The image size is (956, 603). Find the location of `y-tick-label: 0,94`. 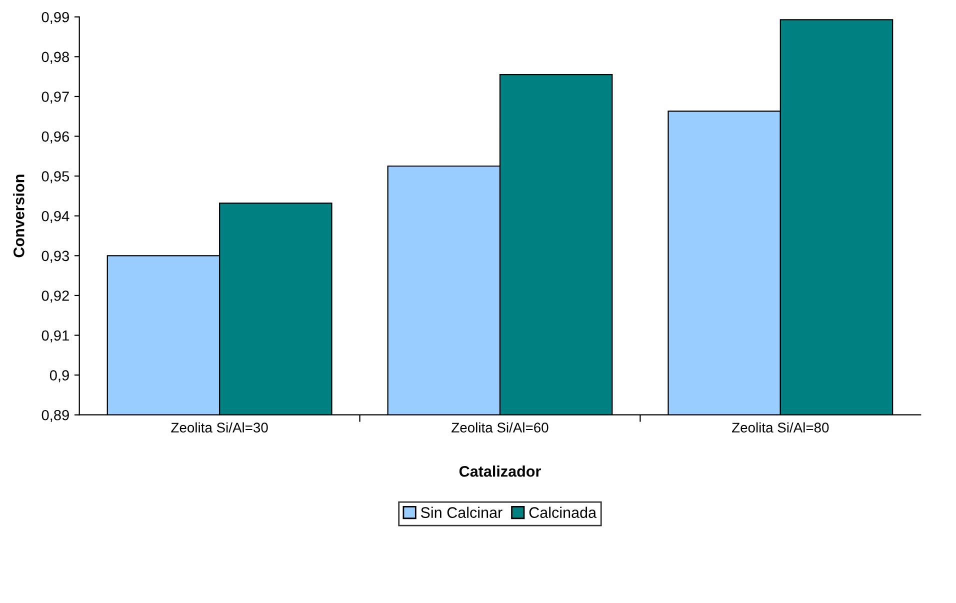

y-tick-label: 0,94 is located at coordinates (56, 217).